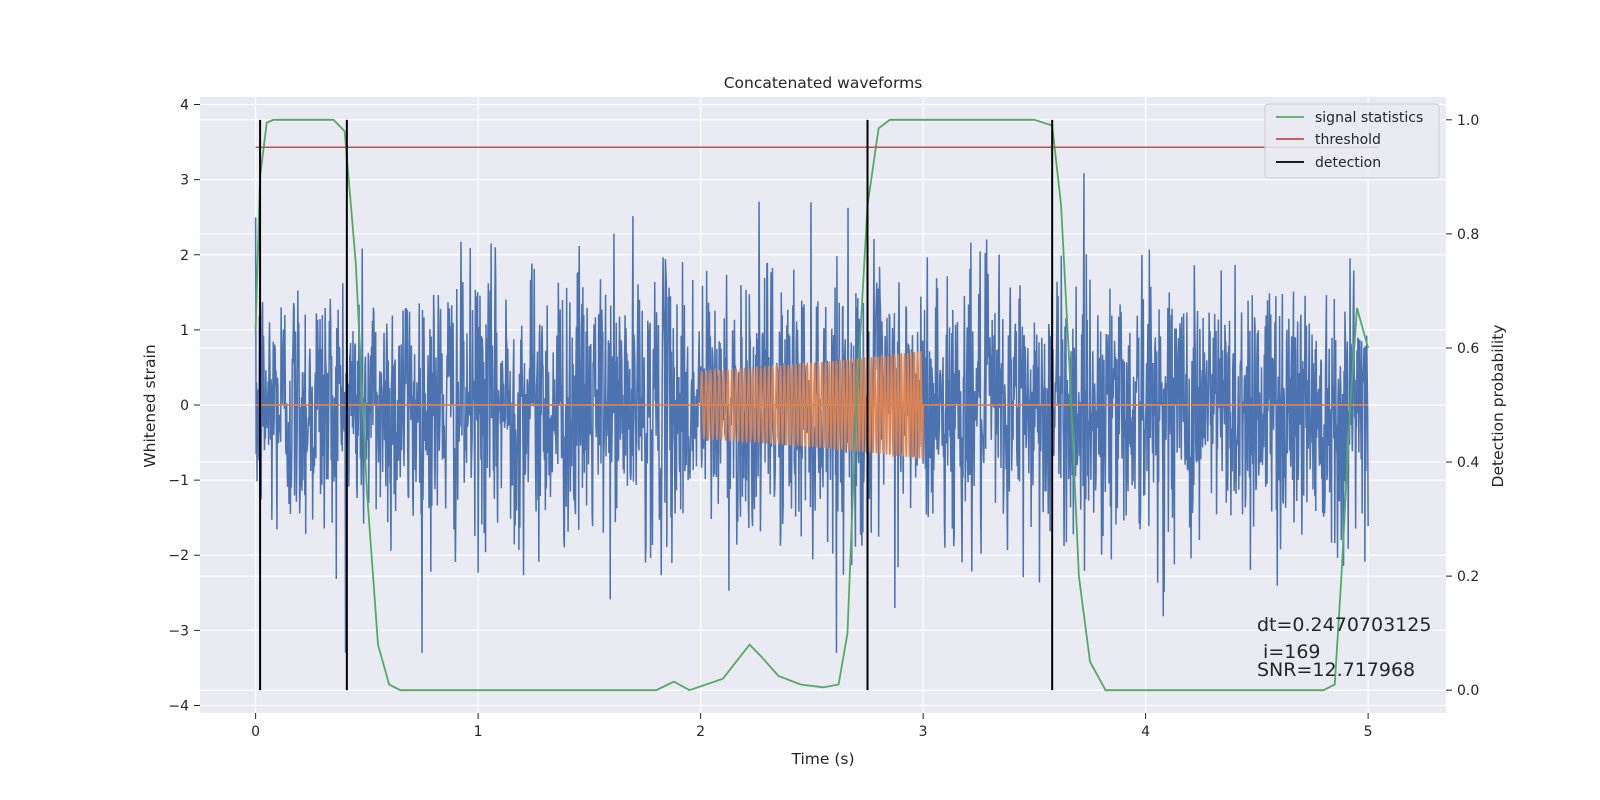 The width and height of the screenshot is (1600, 800). I want to click on y-axis-ticks: −4 −3 −2 −1 0 1 2 3 4, so click(184, 406).